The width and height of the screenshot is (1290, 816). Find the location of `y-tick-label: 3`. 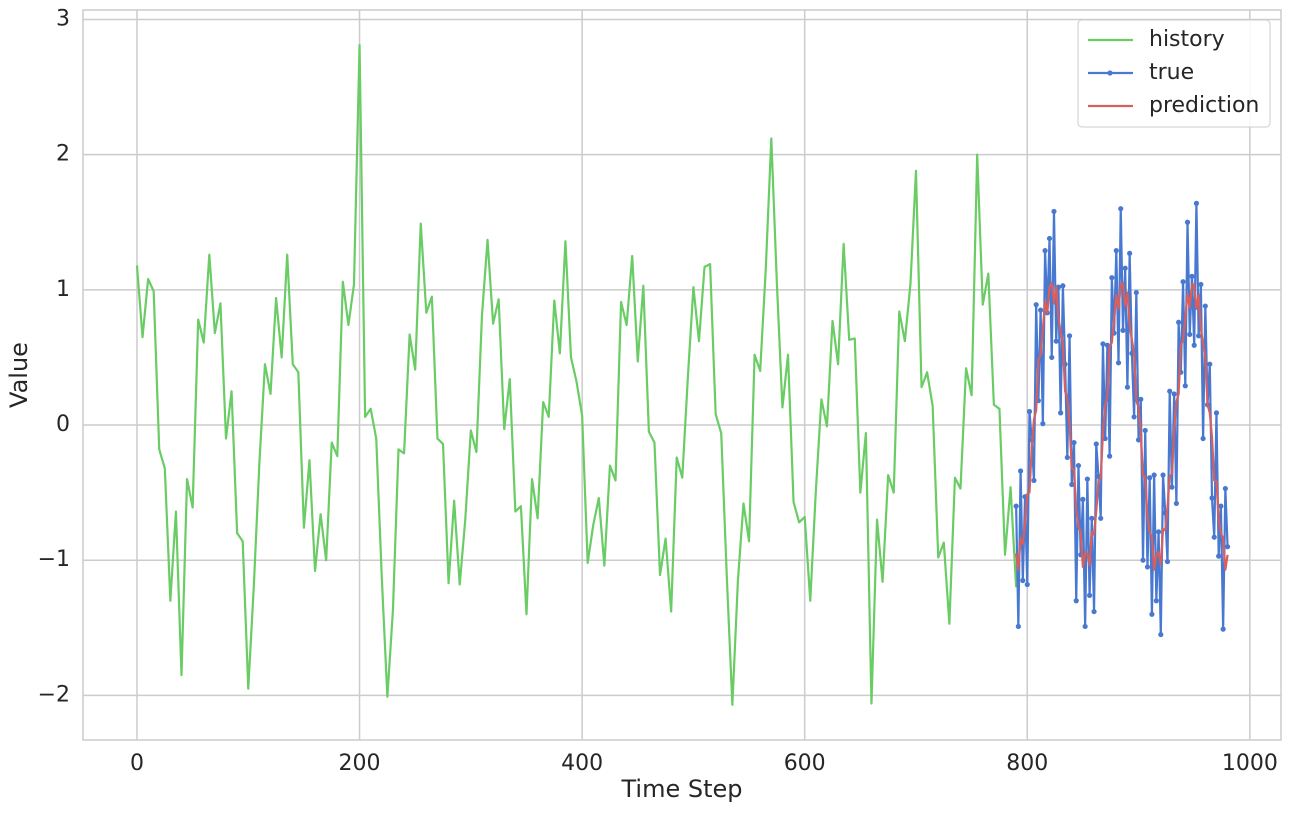

y-tick-label: 3 is located at coordinates (63, 18).